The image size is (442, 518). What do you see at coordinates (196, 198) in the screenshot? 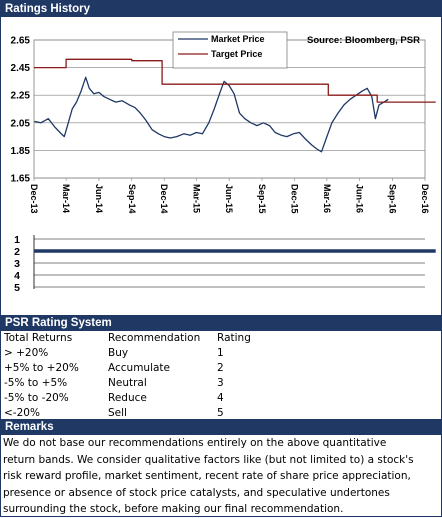
I see `x-tick-label: Mar-15` at bounding box center [196, 198].